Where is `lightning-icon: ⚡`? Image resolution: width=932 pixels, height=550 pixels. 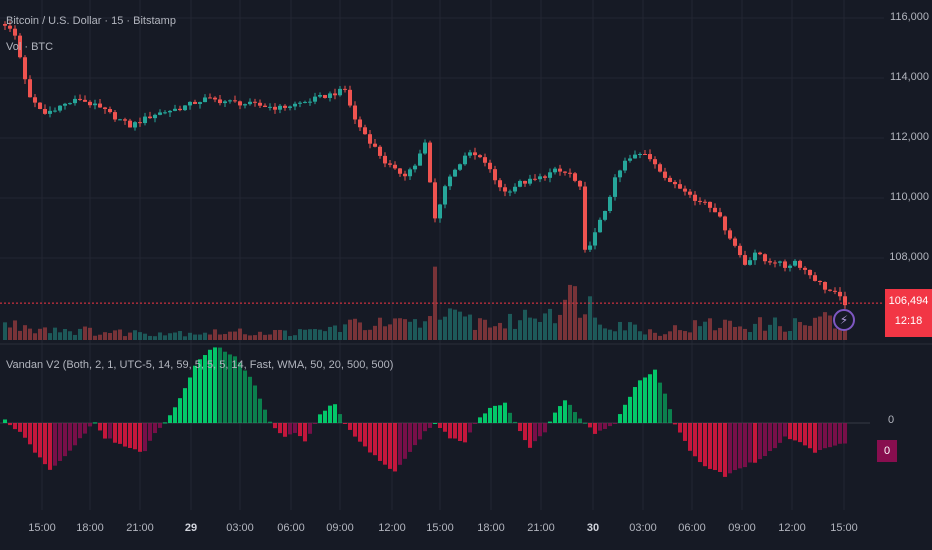
lightning-icon: ⚡ is located at coordinates (844, 320).